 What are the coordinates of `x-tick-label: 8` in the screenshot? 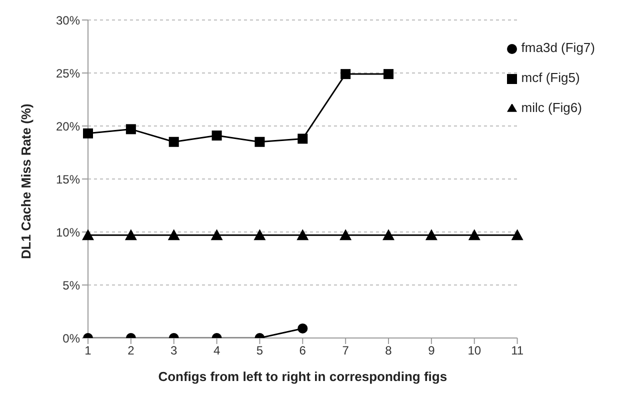 It's located at (388, 351).